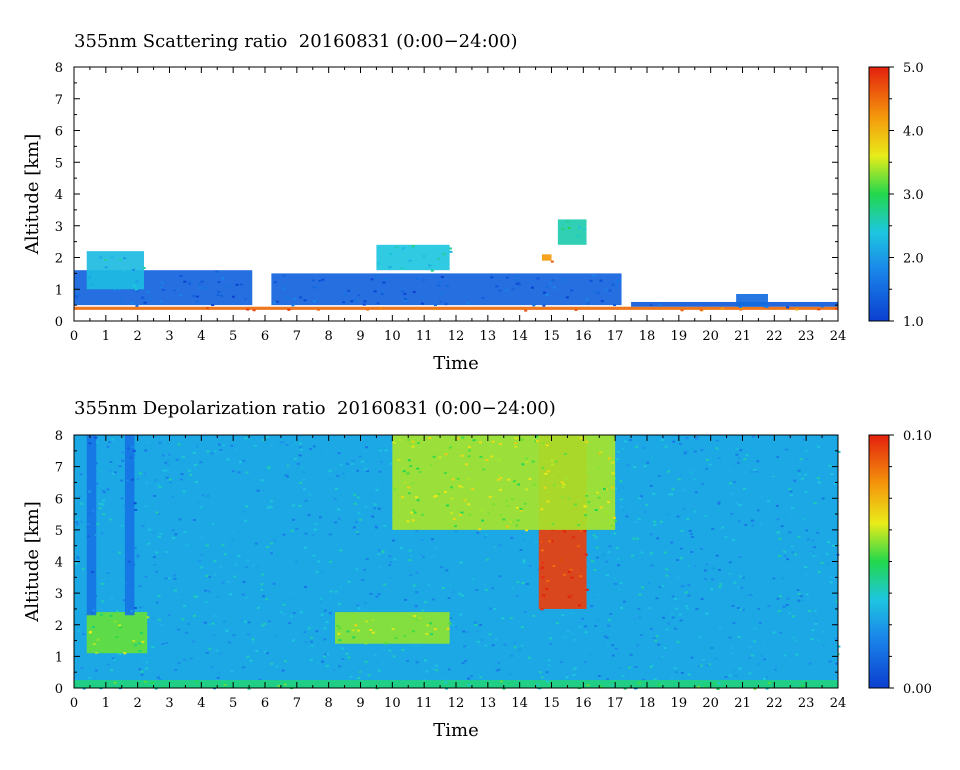  I want to click on y-tick-label: 8, so click(59, 68).